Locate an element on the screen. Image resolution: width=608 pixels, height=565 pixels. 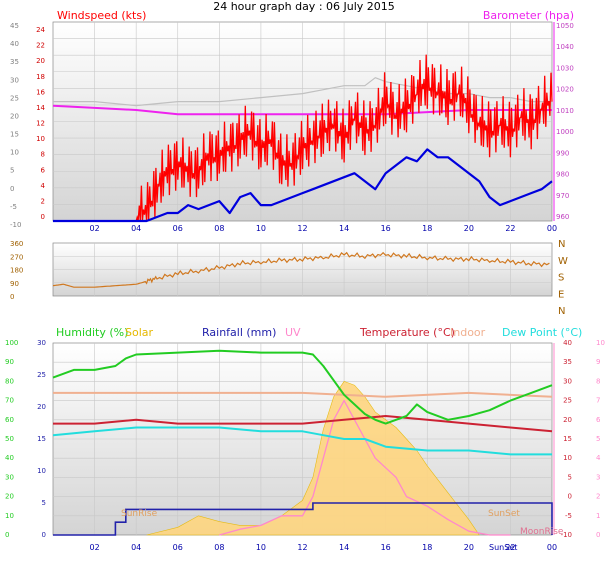
tick-label-temp: 20 is located at coordinates (567, 420).